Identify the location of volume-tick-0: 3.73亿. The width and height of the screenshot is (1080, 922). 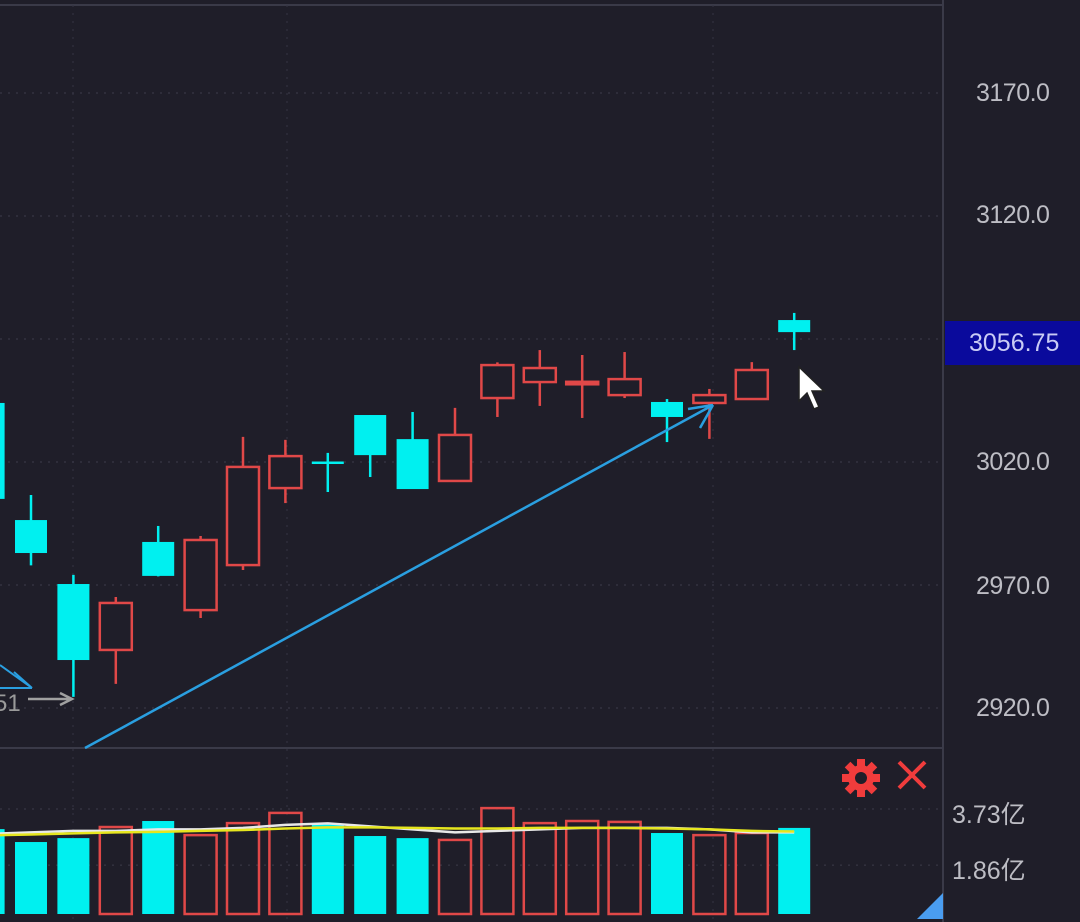
(989, 815).